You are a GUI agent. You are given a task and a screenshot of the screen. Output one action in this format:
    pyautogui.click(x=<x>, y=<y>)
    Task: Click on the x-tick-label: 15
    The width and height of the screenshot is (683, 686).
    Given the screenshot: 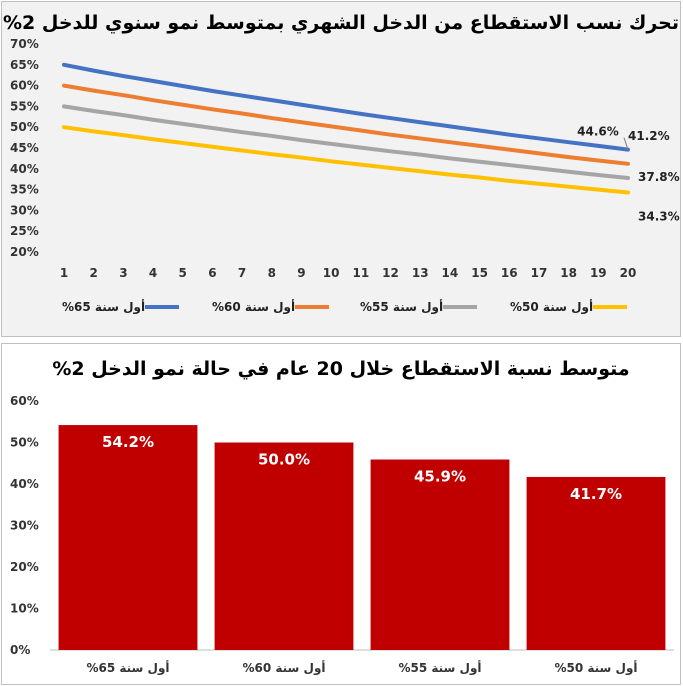 What is the action you would take?
    pyautogui.click(x=479, y=273)
    